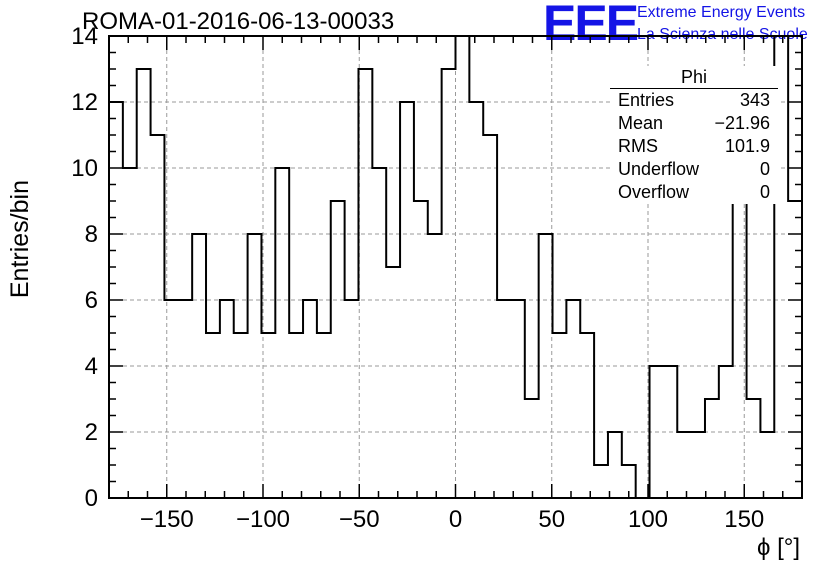 Image resolution: width=836 pixels, height=572 pixels. I want to click on stats-value: 101.9, so click(747, 146).